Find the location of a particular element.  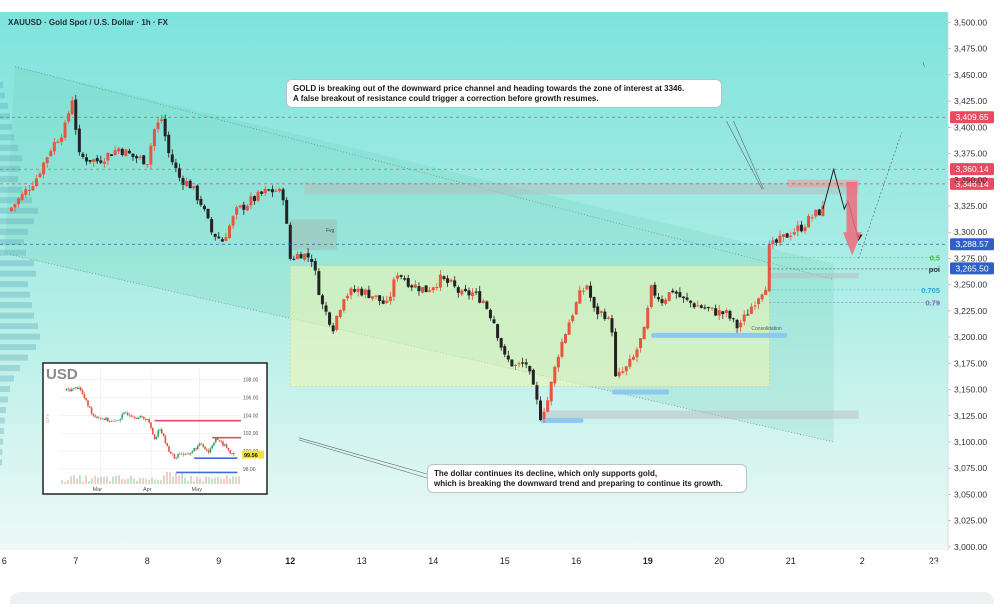

support-marker-high is located at coordinates (719, 335).